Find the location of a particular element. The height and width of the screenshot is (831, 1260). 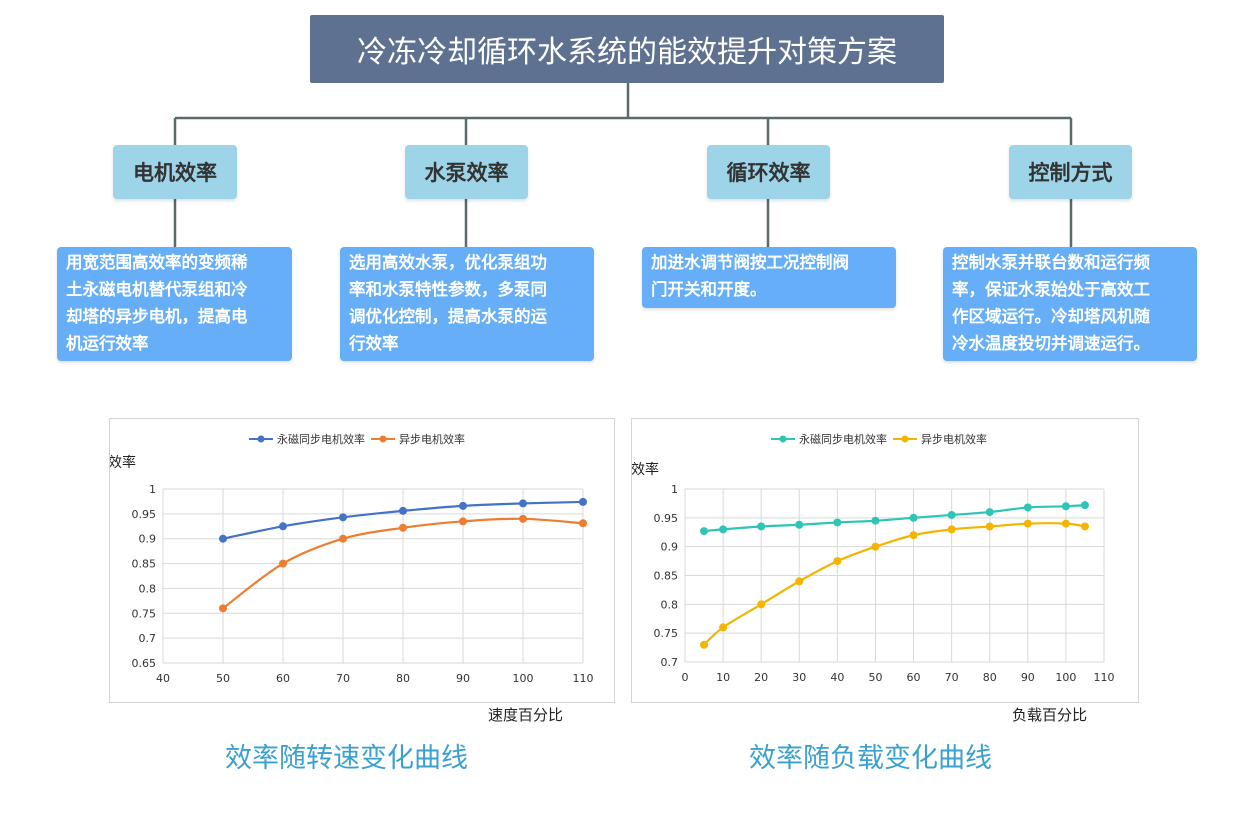

description-line: 作区域运行。冷却塔风机随 is located at coordinates (1051, 316).